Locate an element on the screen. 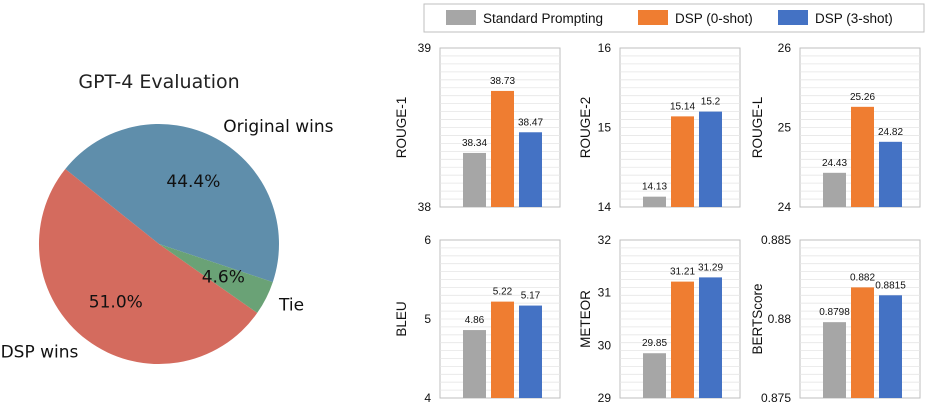  bar-value-label: 15.2 is located at coordinates (711, 102).